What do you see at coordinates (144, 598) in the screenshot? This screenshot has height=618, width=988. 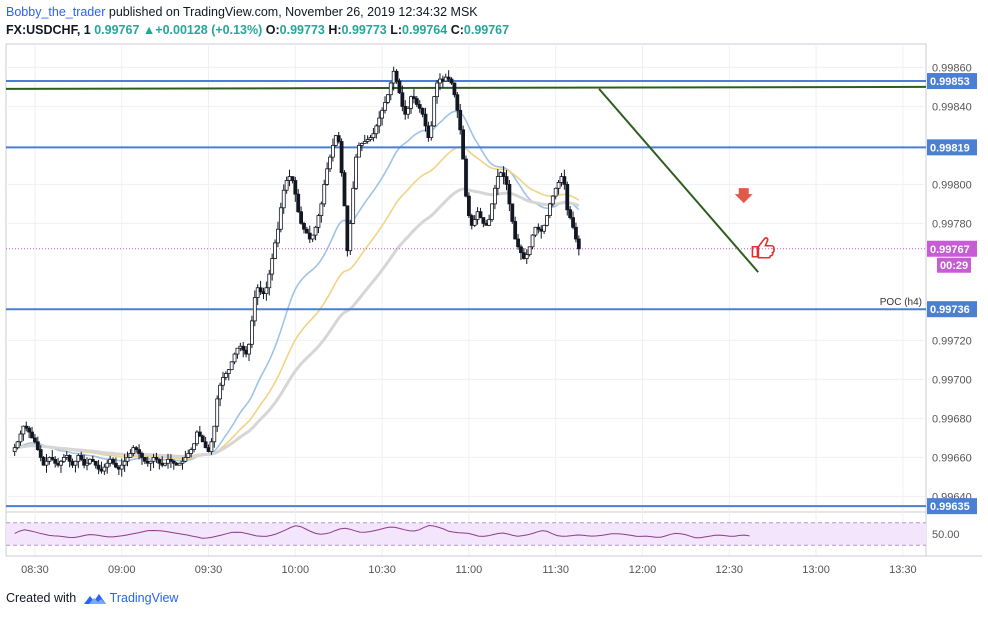 I see `tradingview-brand: TradingView` at bounding box center [144, 598].